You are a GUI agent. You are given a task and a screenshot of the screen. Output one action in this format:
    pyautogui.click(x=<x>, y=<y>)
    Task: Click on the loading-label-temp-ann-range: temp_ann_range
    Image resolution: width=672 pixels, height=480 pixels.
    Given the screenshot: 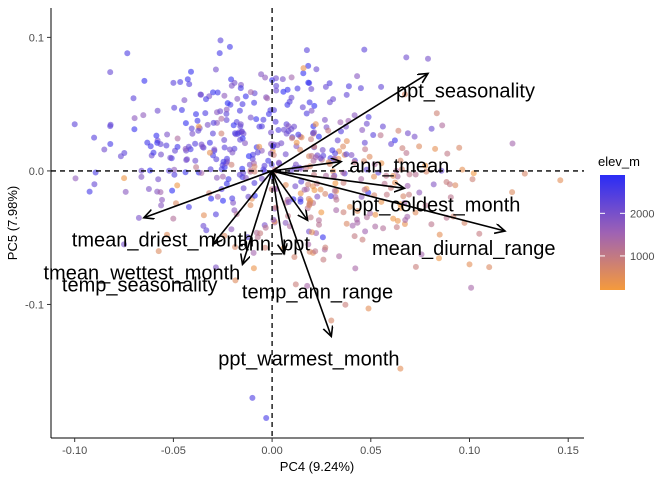 What is the action you would take?
    pyautogui.click(x=317, y=293)
    